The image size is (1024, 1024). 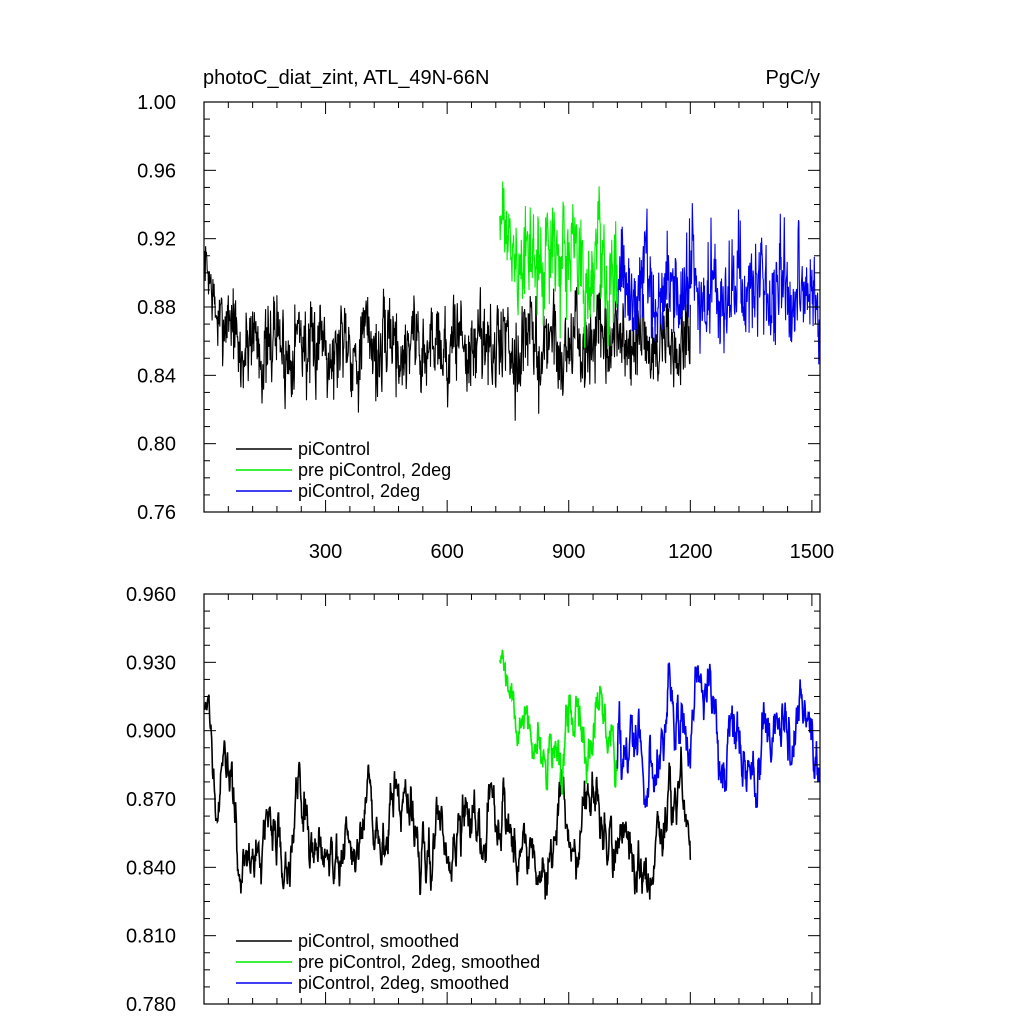 What do you see at coordinates (793, 78) in the screenshot?
I see `top-chart-units: PgC/y` at bounding box center [793, 78].